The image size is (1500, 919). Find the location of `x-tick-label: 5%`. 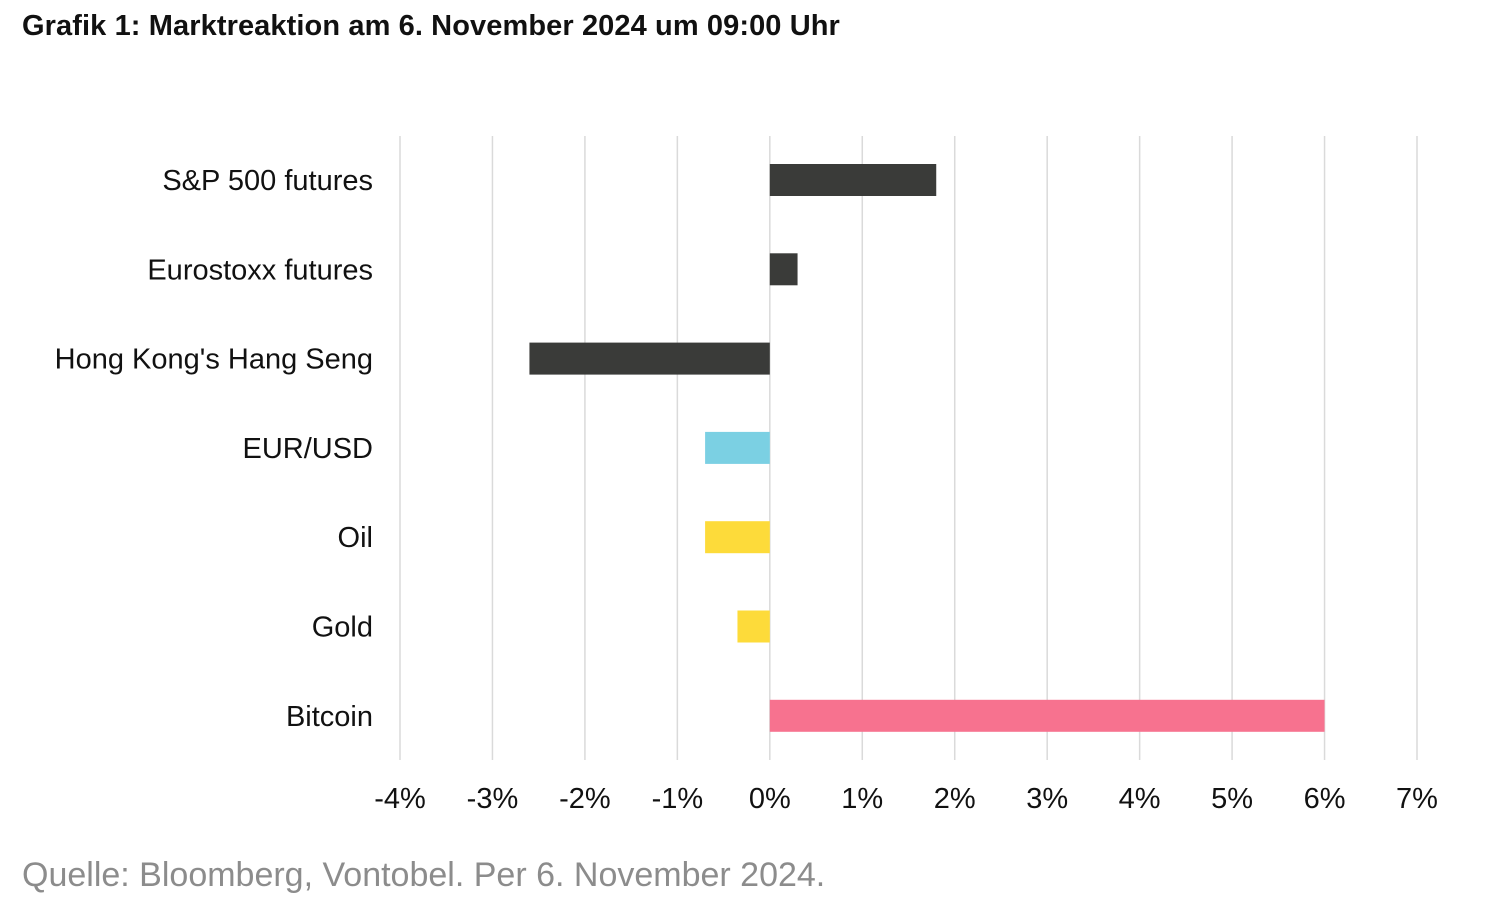

x-tick-label: 5% is located at coordinates (1232, 799).